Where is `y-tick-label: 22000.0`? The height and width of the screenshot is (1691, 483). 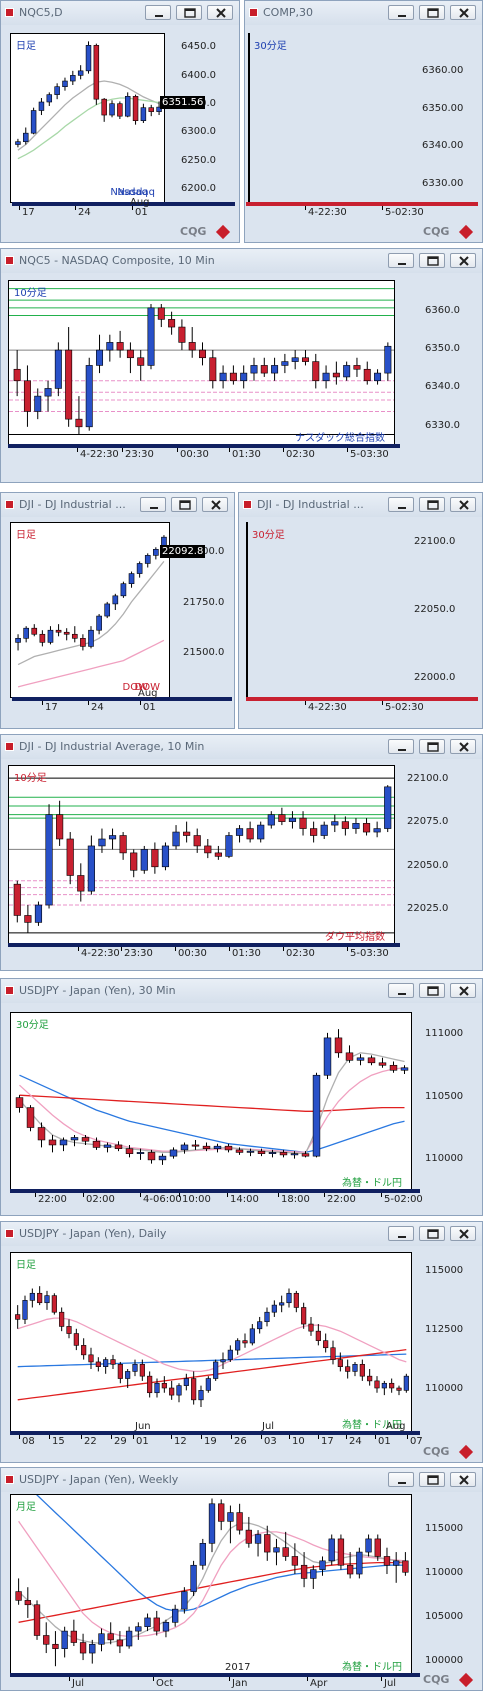 y-tick-label: 22000.0 is located at coordinates (435, 677).